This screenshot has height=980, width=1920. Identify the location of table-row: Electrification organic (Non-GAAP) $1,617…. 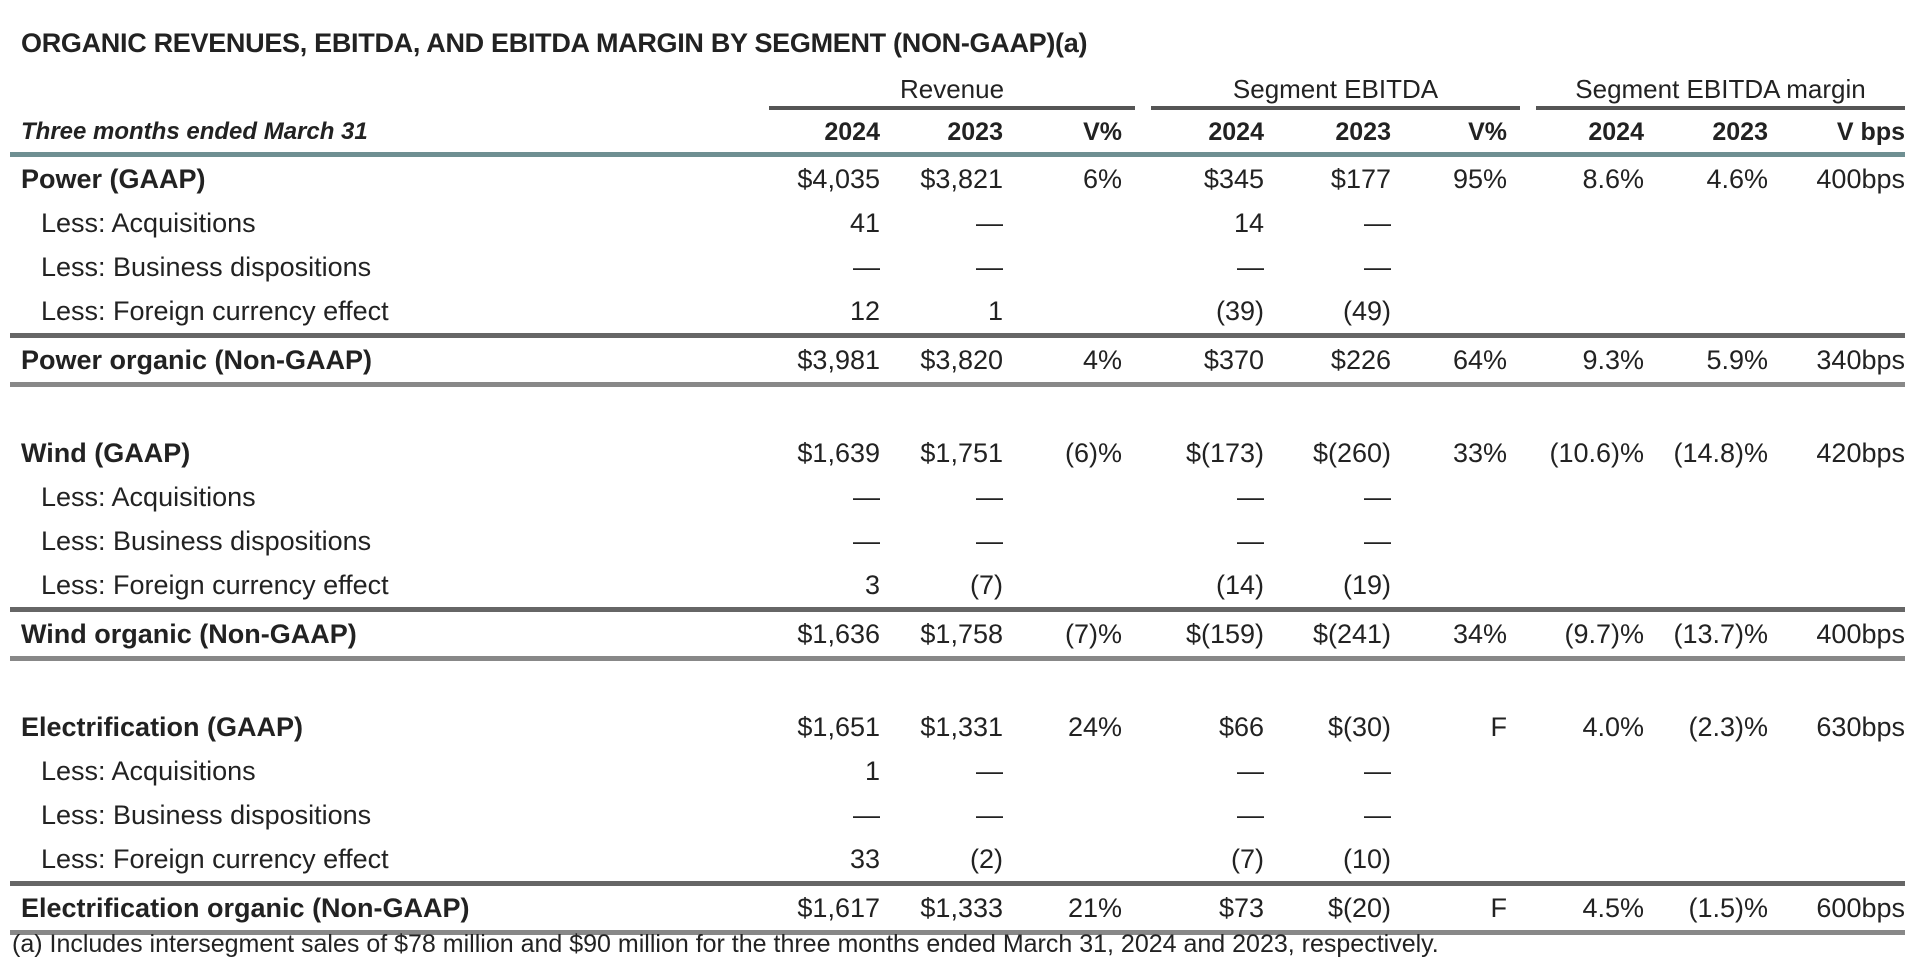
(957, 909).